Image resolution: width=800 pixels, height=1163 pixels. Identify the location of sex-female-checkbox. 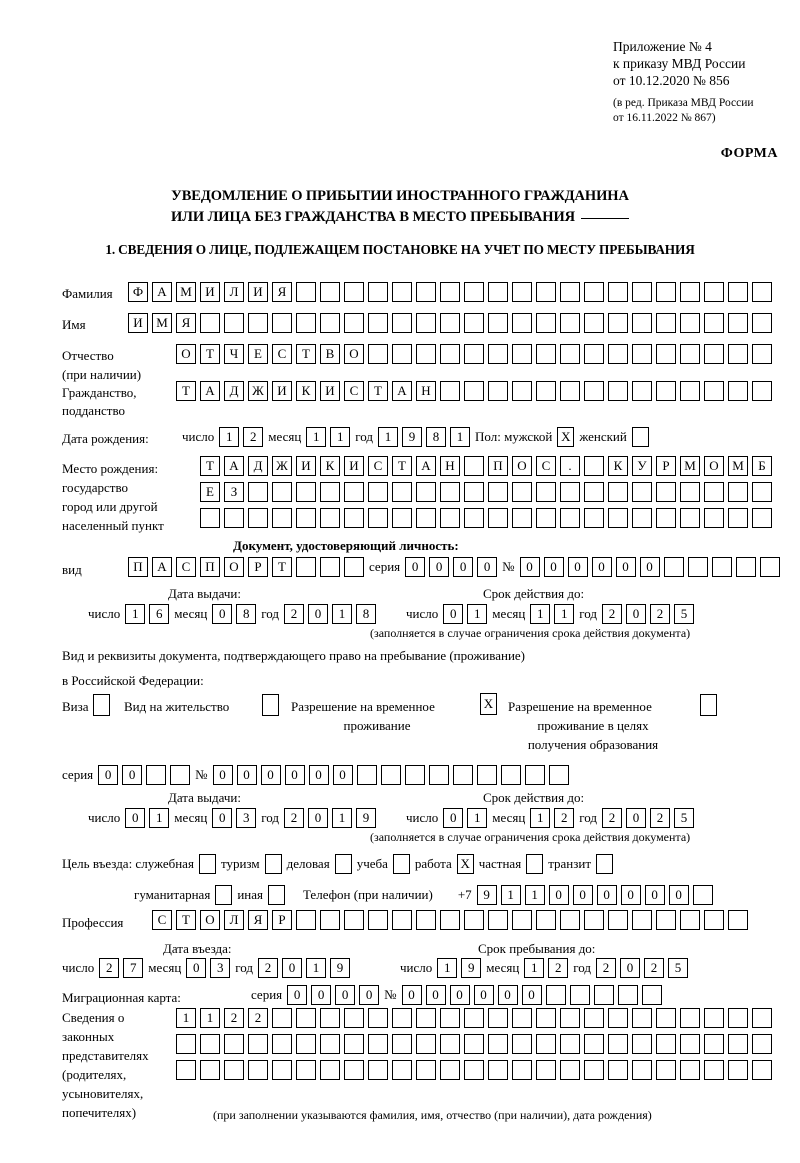
(640, 437).